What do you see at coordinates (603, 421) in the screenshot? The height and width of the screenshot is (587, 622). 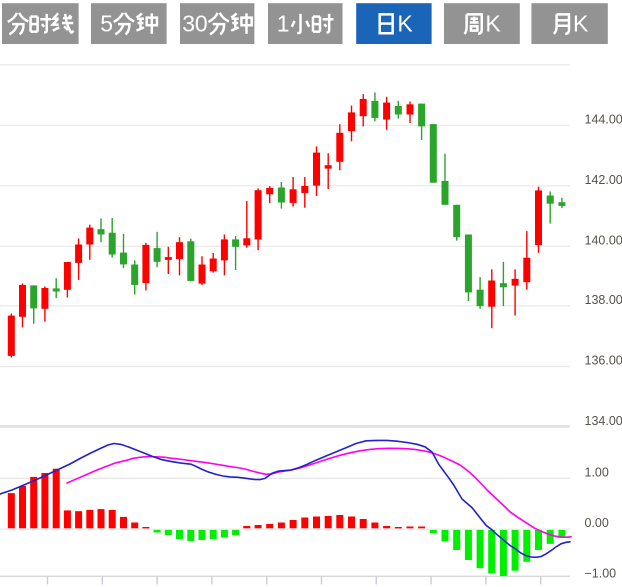 I see `svg-text: 134.00` at bounding box center [603, 421].